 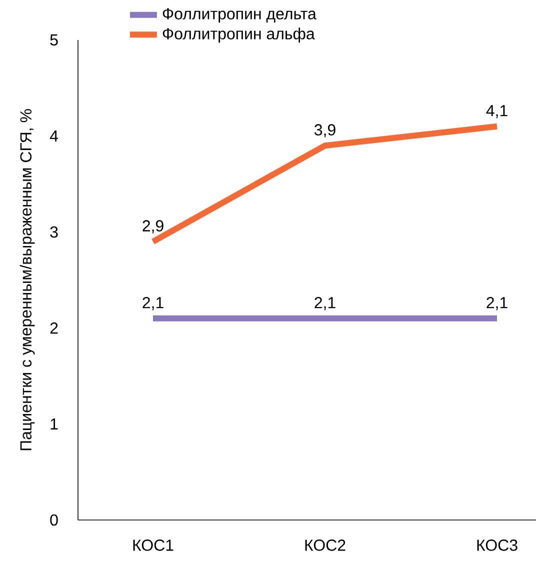 What do you see at coordinates (54, 136) in the screenshot?
I see `y-tick-label: 4` at bounding box center [54, 136].